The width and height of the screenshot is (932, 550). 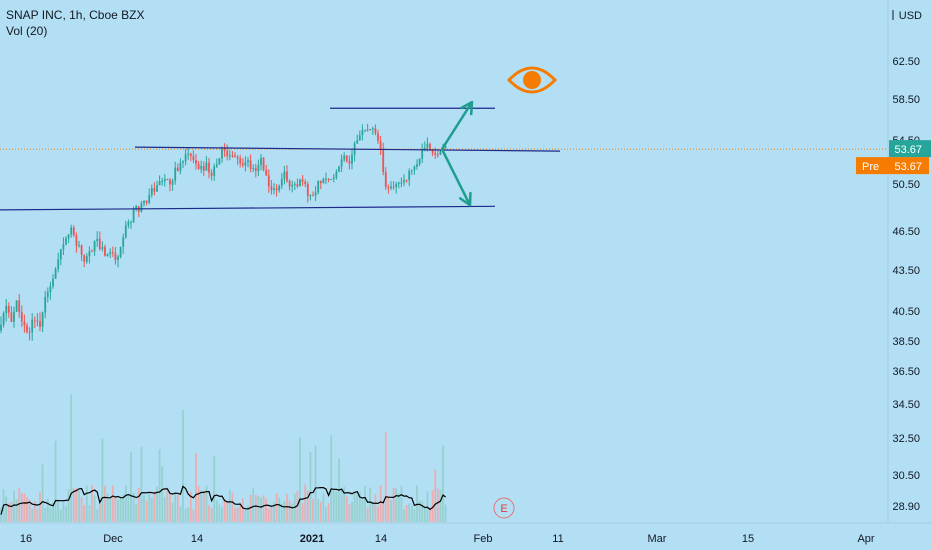 I want to click on earnings-marker: E, so click(x=504, y=508).